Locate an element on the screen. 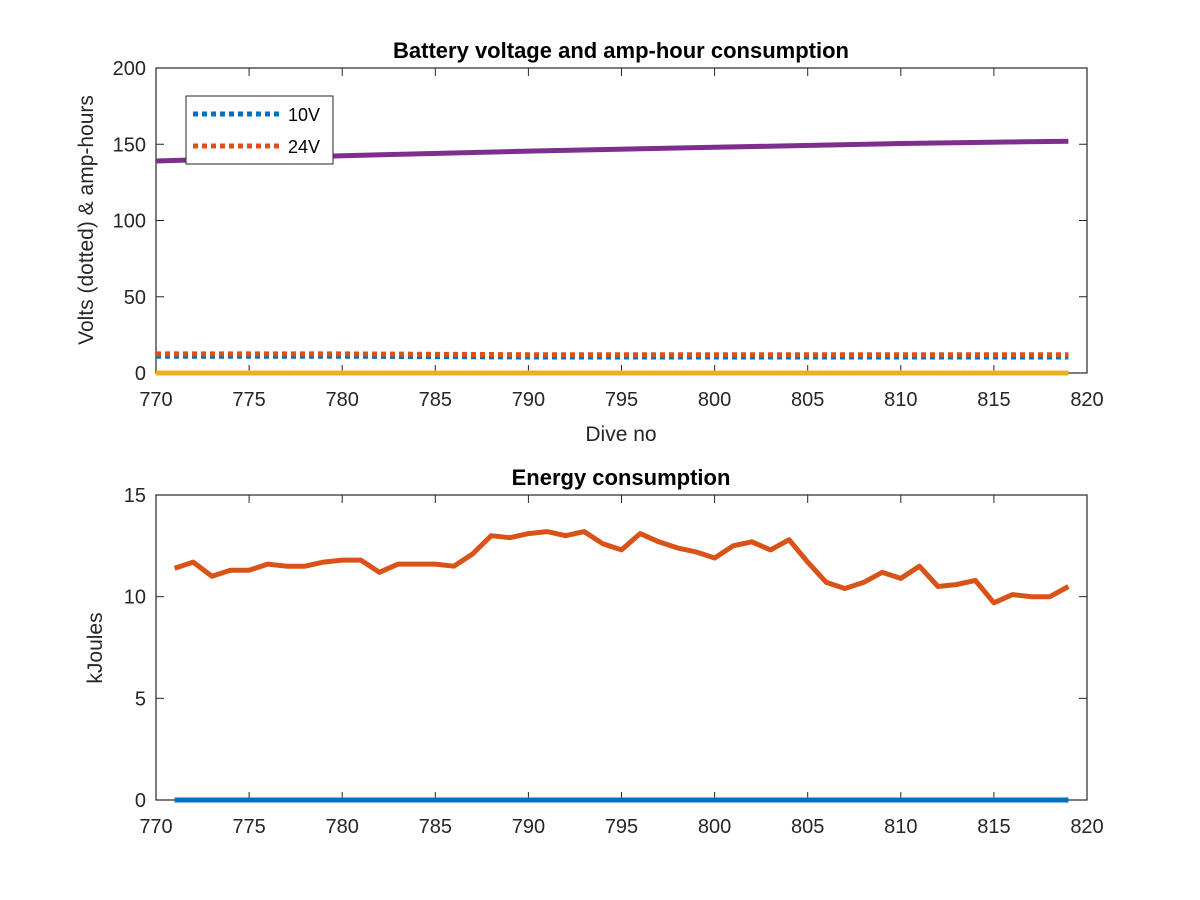 Image resolution: width=1200 pixels, height=900 pixels. y-tick-label: 15 is located at coordinates (135, 496).